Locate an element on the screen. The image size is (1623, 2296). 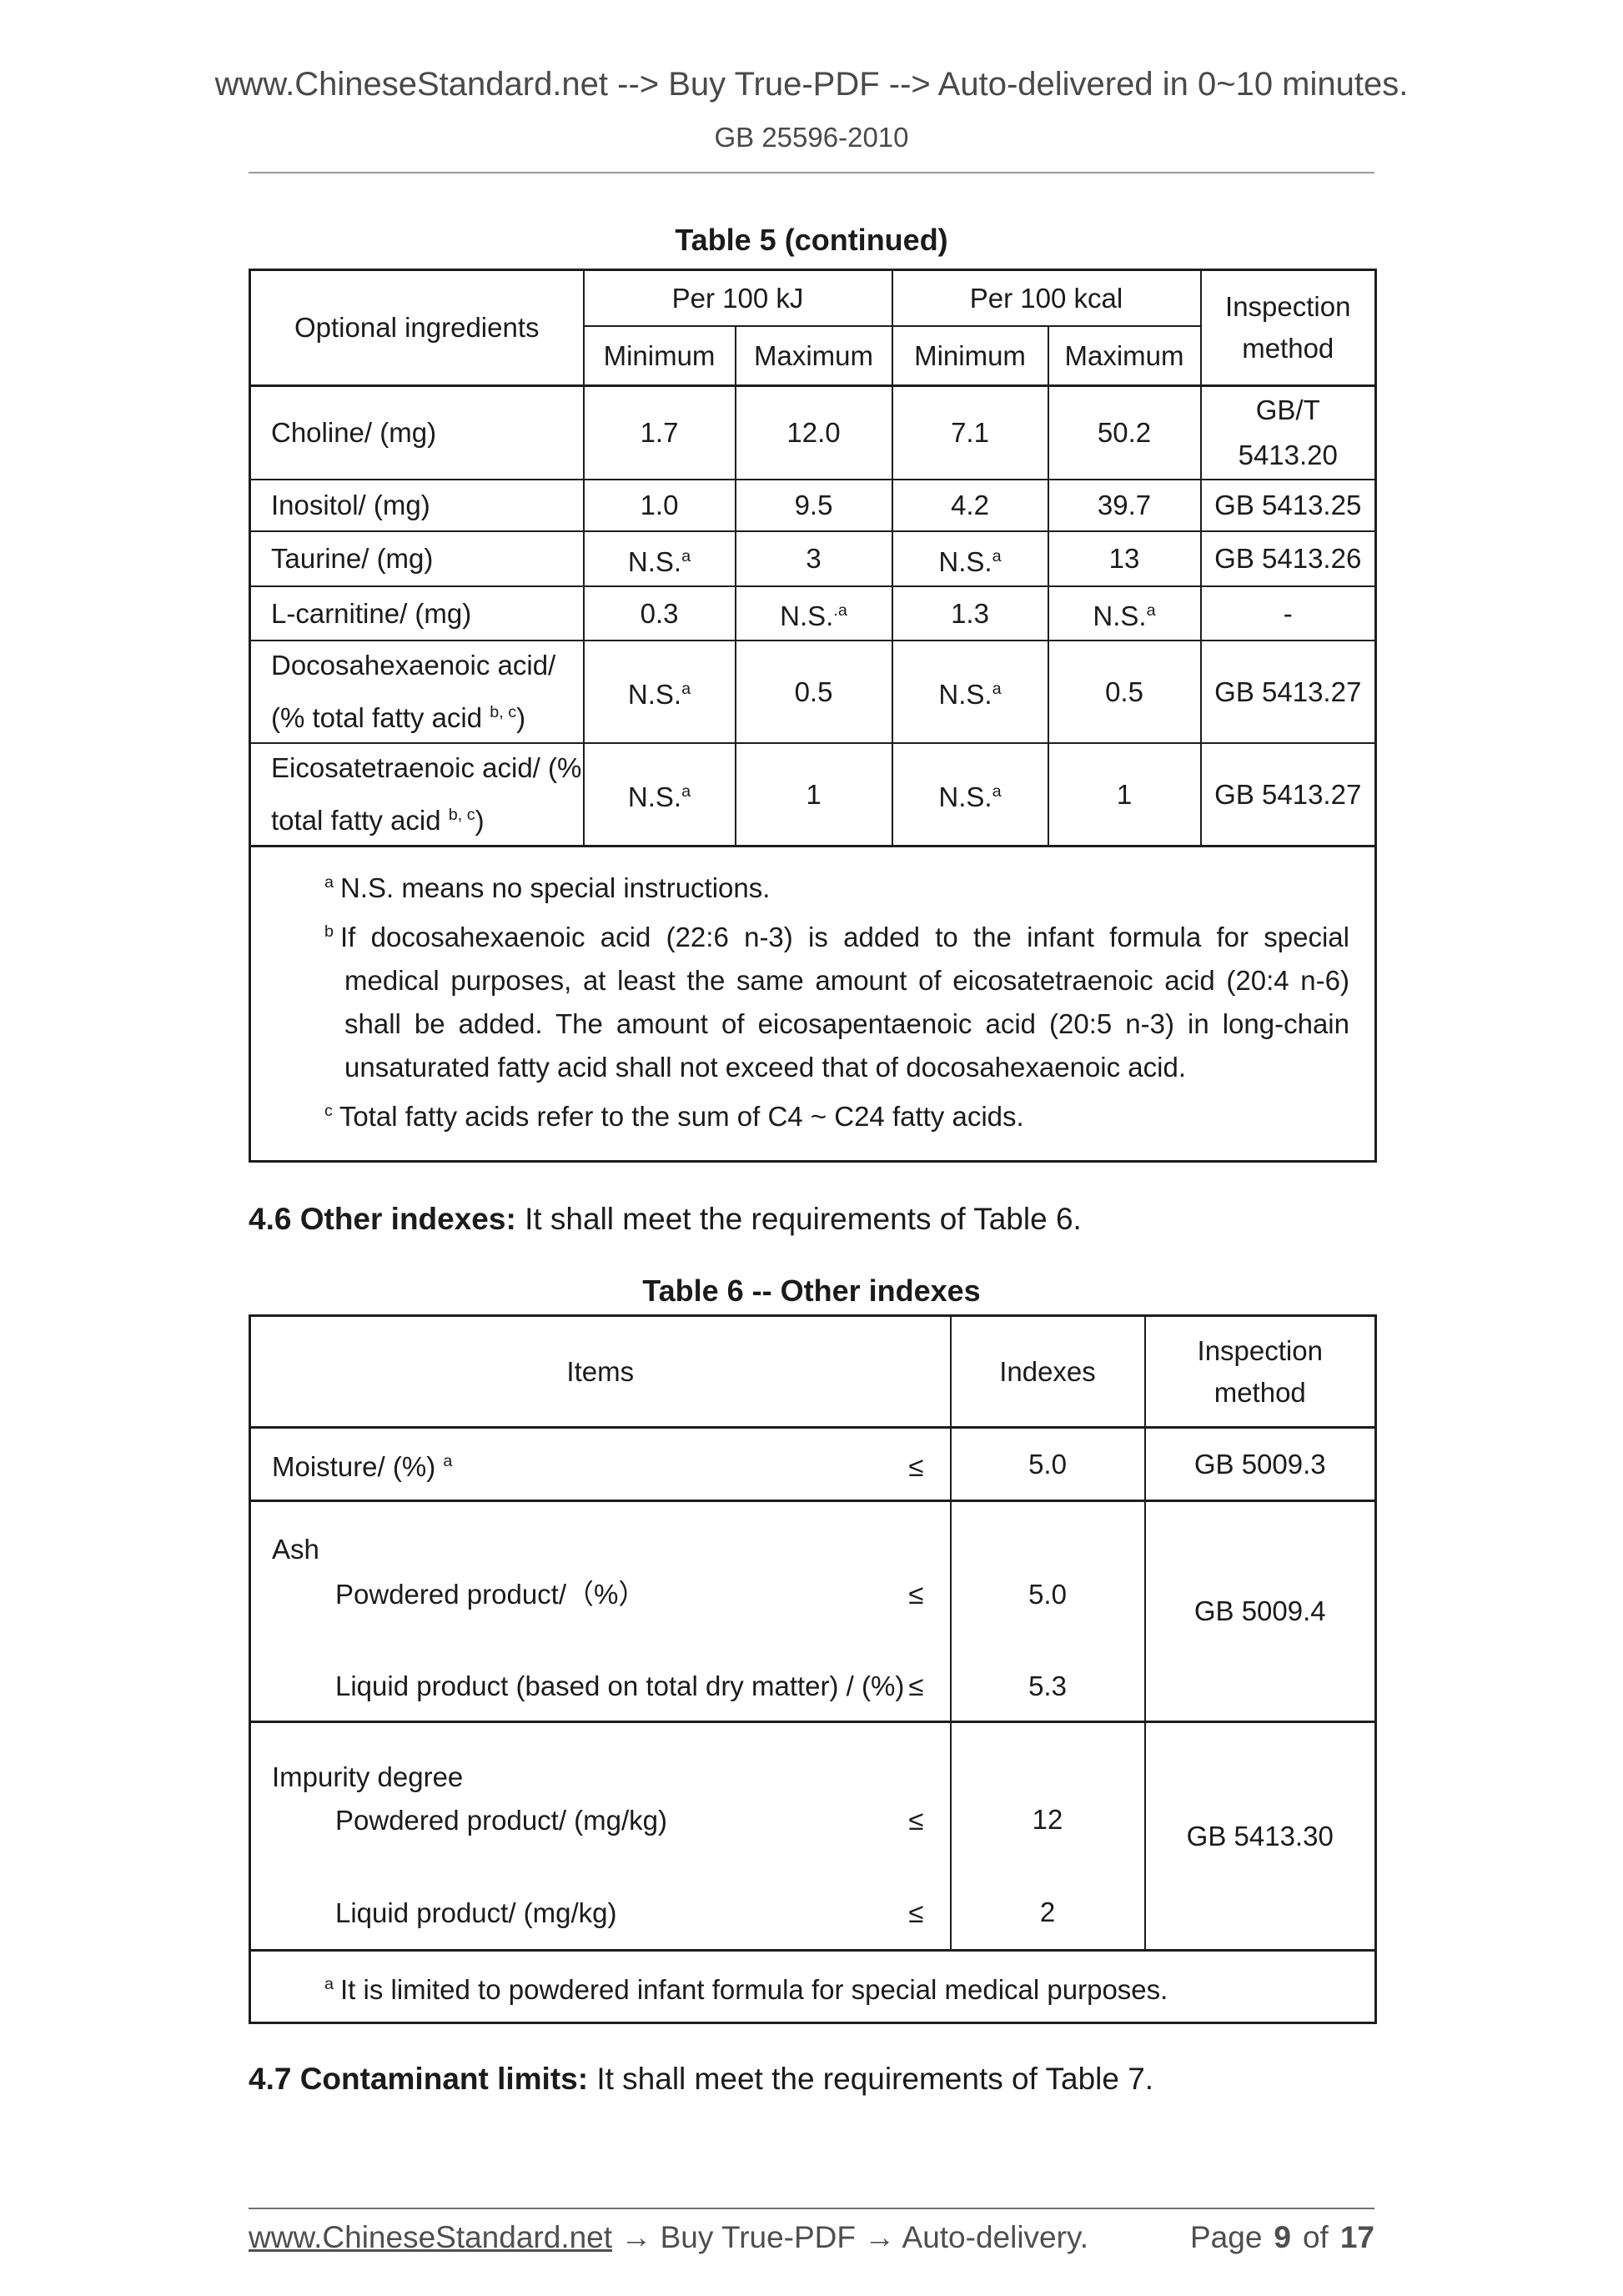
col-per-100-kj: Per 100 kJ is located at coordinates (737, 298).